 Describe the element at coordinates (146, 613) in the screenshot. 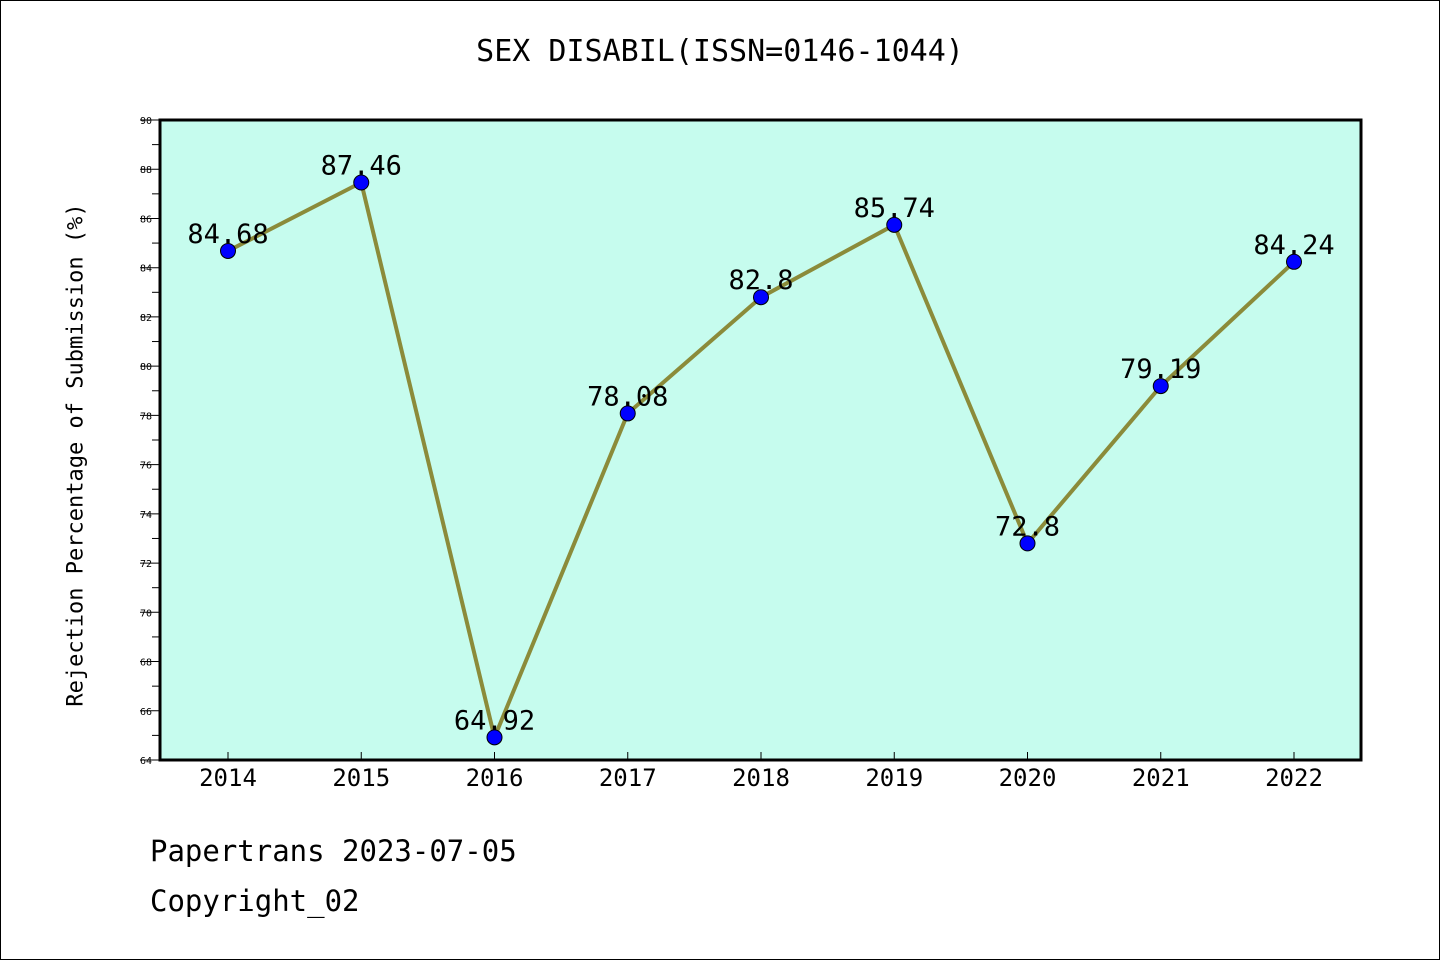

I see `y-tick-label: 70` at that location.